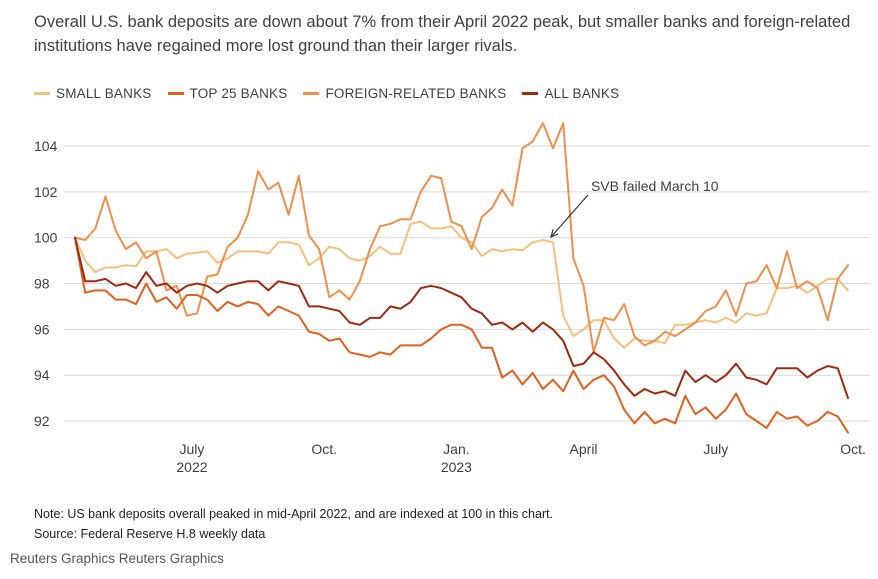 This screenshot has height=579, width=878. Describe the element at coordinates (530, 93) in the screenshot. I see `legend-swatch-all-banks` at that location.